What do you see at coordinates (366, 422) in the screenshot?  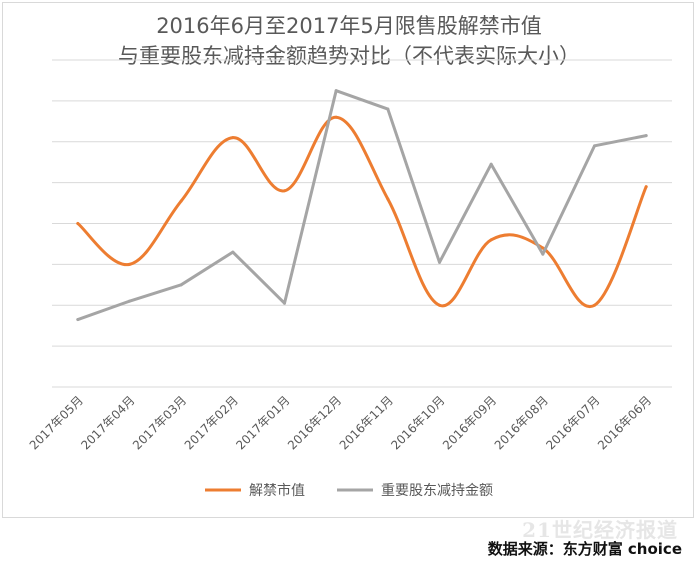 I see `x-tick-label: 2016年11月` at bounding box center [366, 422].